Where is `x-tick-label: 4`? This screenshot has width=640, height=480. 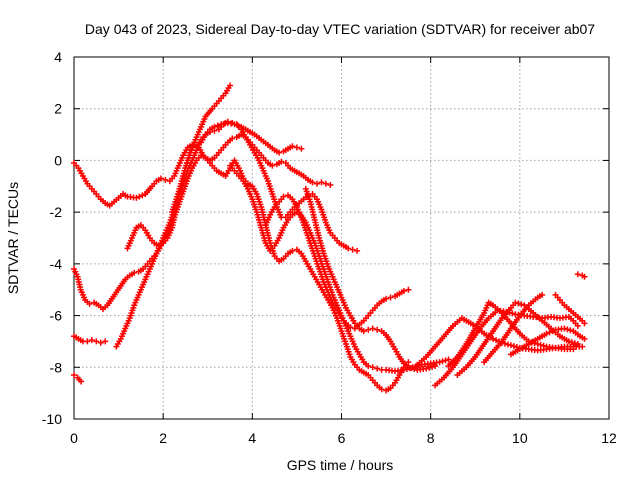 x-tick-label: 4 is located at coordinates (252, 438).